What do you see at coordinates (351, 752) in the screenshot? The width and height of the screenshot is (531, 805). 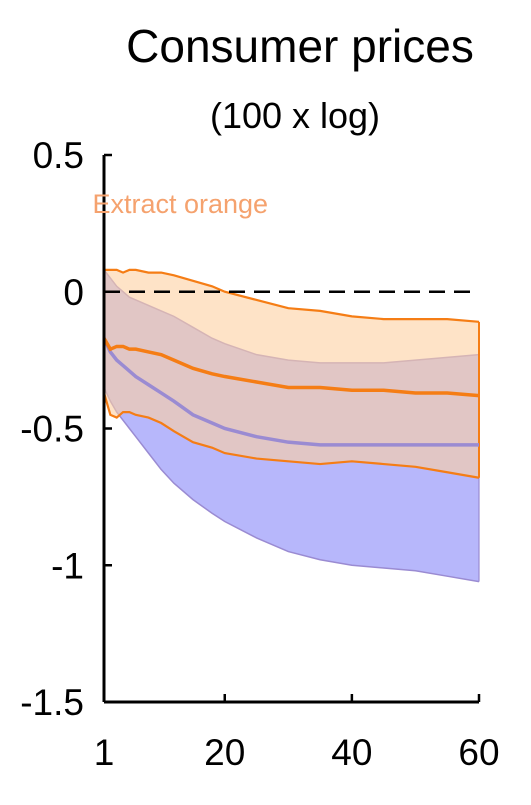 I see `x-tick-label: 40` at bounding box center [351, 752].